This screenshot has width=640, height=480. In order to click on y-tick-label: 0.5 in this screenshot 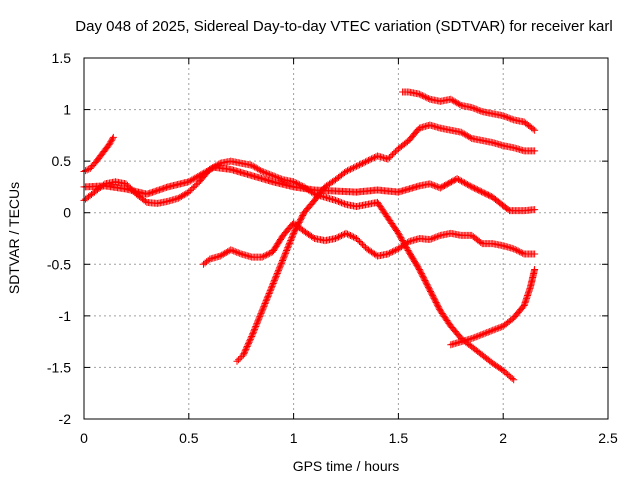, I will do `click(62, 161)`.